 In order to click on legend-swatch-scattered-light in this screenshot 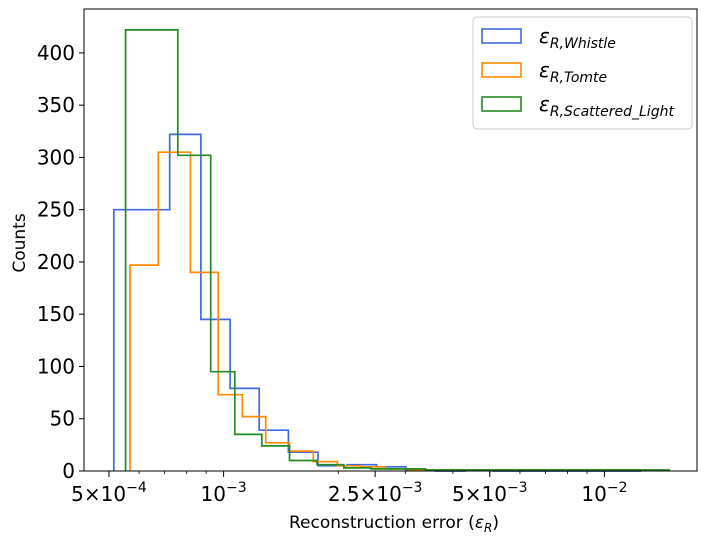, I will do `click(501, 104)`.